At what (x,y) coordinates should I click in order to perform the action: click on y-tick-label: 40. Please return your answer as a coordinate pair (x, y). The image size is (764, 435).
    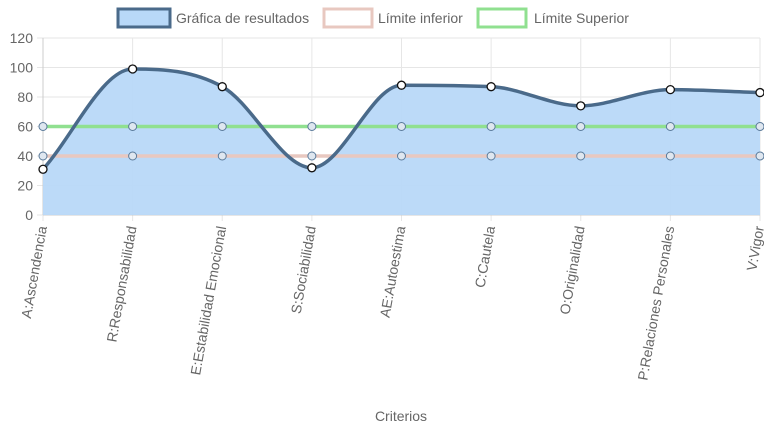
    Looking at the image, I should click on (25, 156).